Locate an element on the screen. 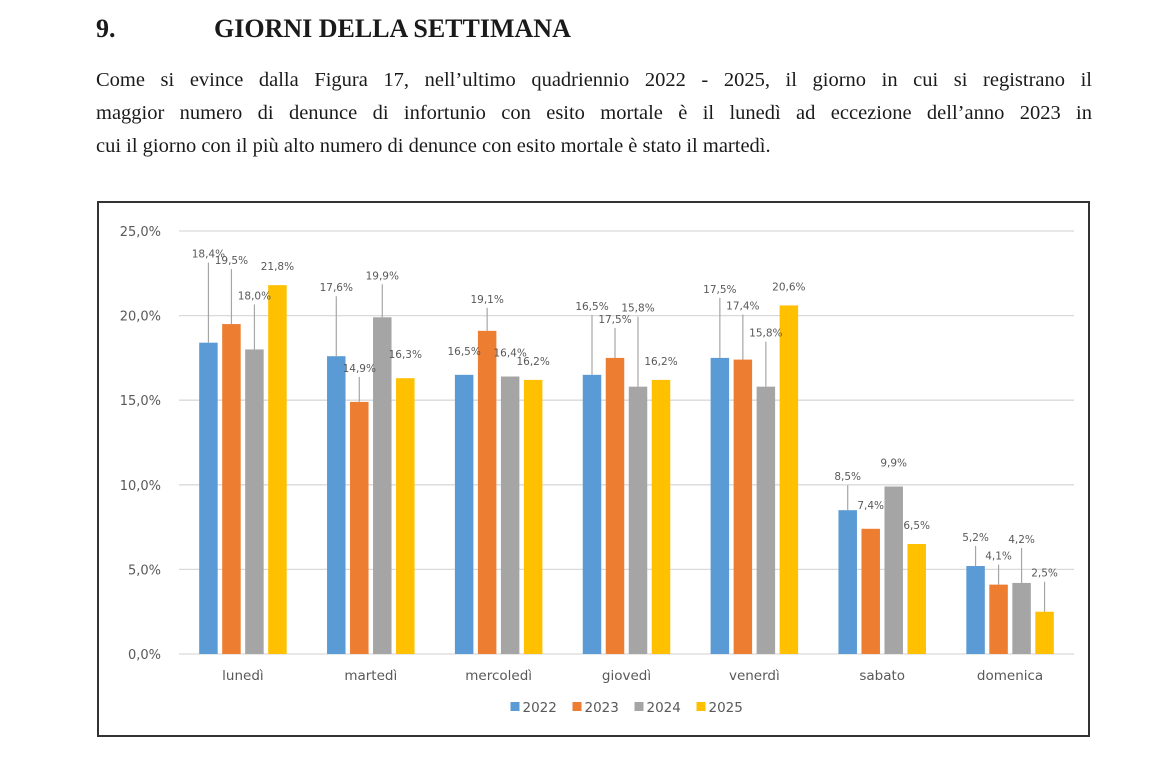 The width and height of the screenshot is (1157, 757). data-label: 7,4% is located at coordinates (870, 506).